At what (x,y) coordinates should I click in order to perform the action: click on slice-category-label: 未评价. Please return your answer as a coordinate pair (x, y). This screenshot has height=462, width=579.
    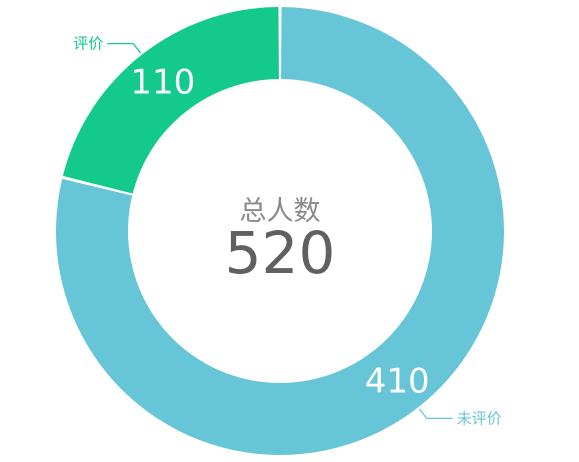
    Looking at the image, I should click on (479, 418).